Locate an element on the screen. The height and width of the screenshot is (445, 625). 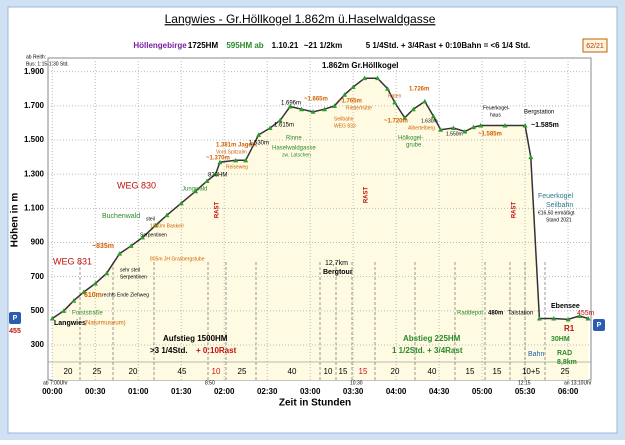
annotation: 12,7km is located at coordinates (336, 263).